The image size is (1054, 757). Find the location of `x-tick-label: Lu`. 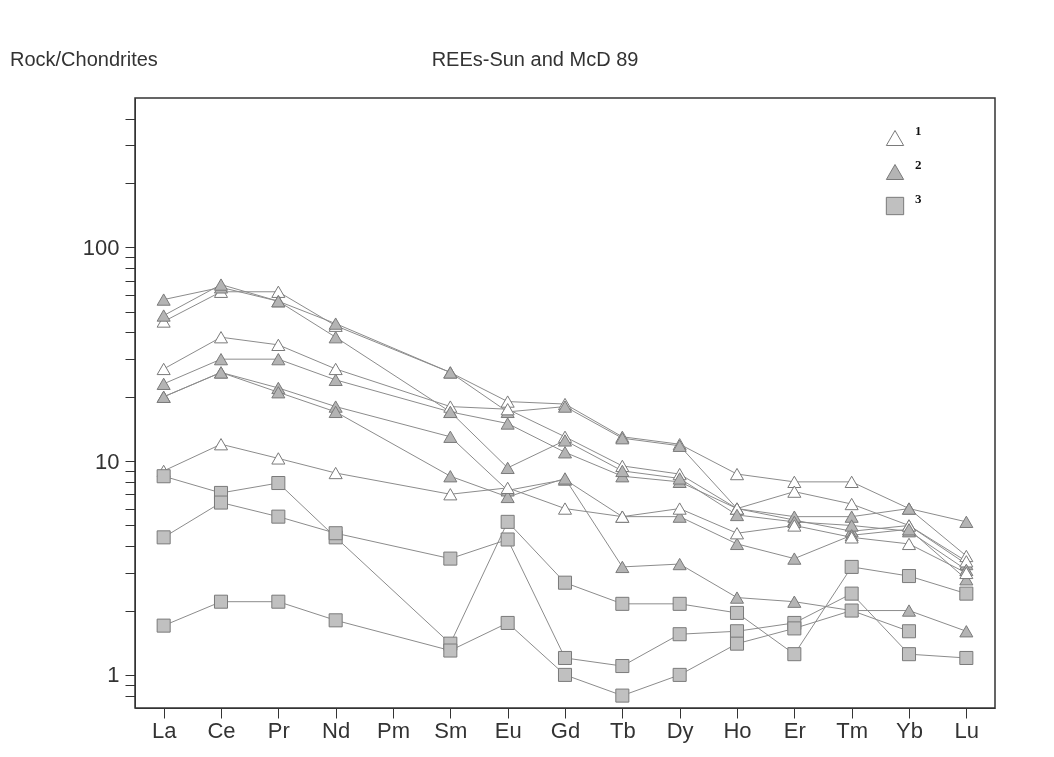

x-tick-label: Lu is located at coordinates (967, 730).